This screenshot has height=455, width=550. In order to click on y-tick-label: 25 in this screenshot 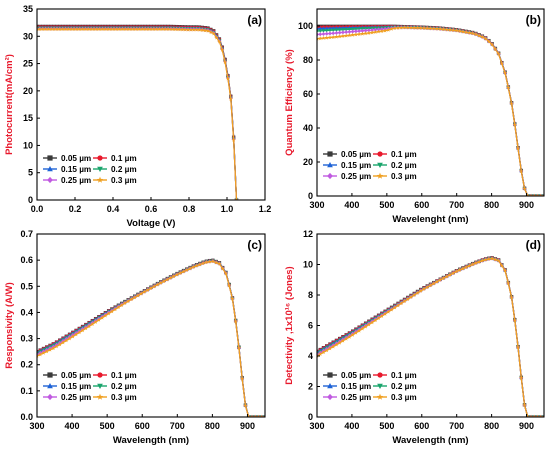, I will do `click(28, 64)`.